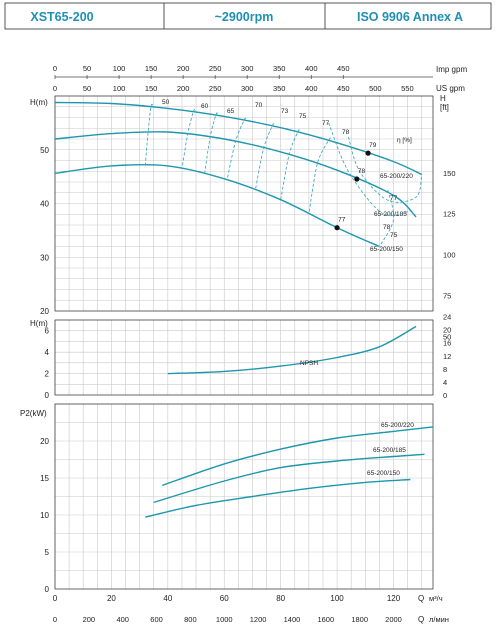  I want to click on efficiency-title: η [%], so click(404, 140).